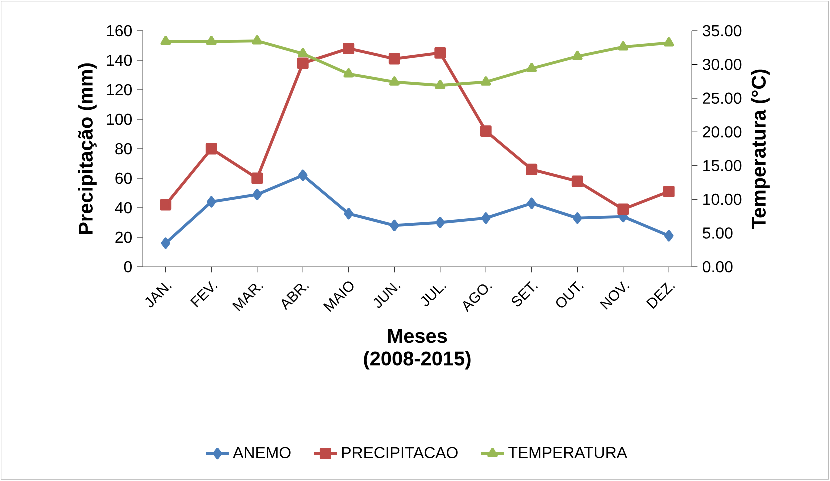 The height and width of the screenshot is (481, 830). What do you see at coordinates (722, 132) in the screenshot?
I see `y2-tick-label: 20.00` at bounding box center [722, 132].